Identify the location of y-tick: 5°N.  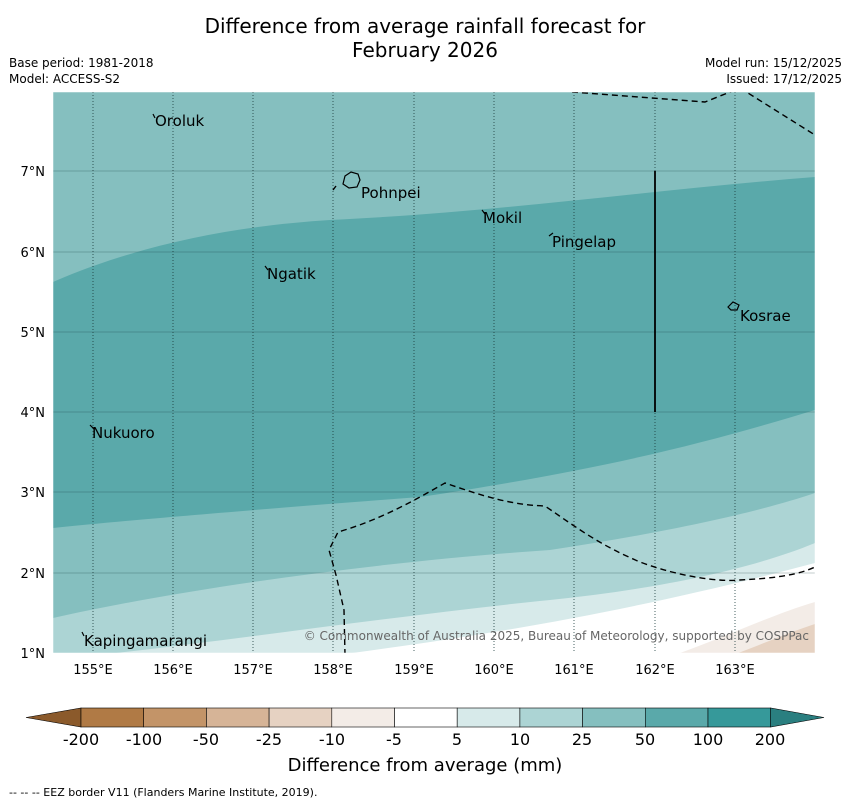
(33, 333).